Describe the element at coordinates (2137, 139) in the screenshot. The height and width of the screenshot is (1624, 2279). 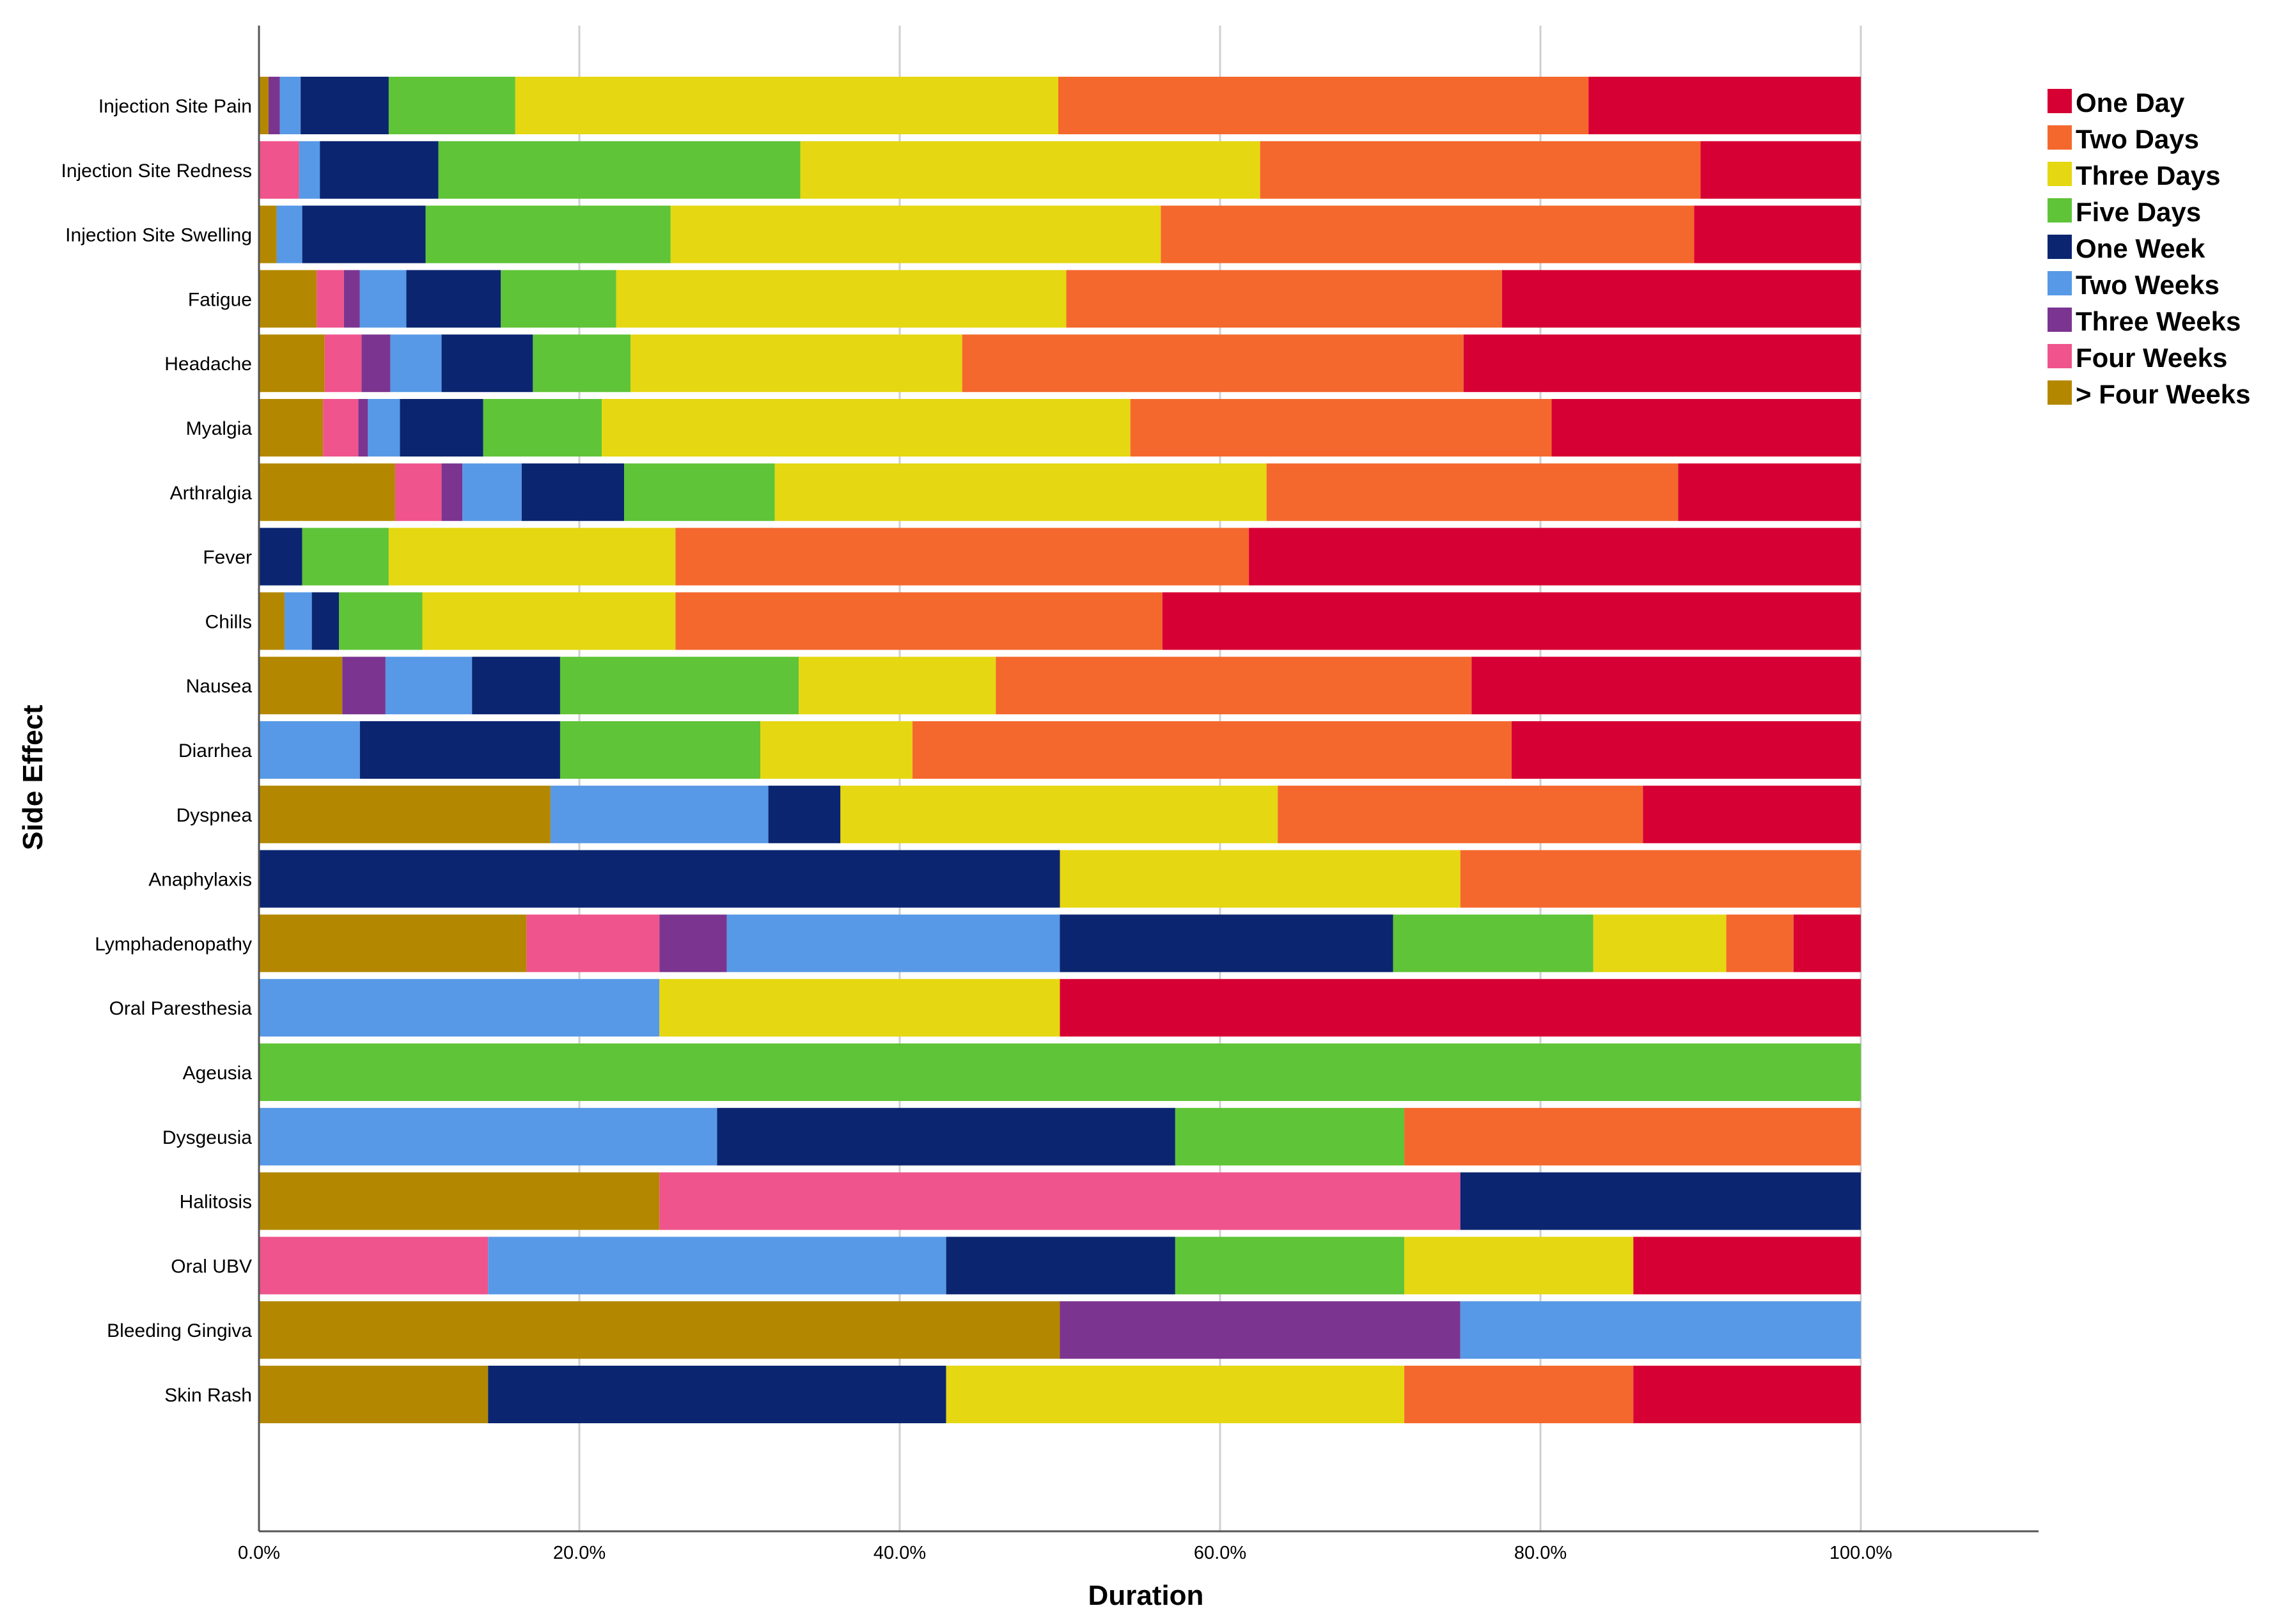
I see `legend-label: Two Days` at that location.